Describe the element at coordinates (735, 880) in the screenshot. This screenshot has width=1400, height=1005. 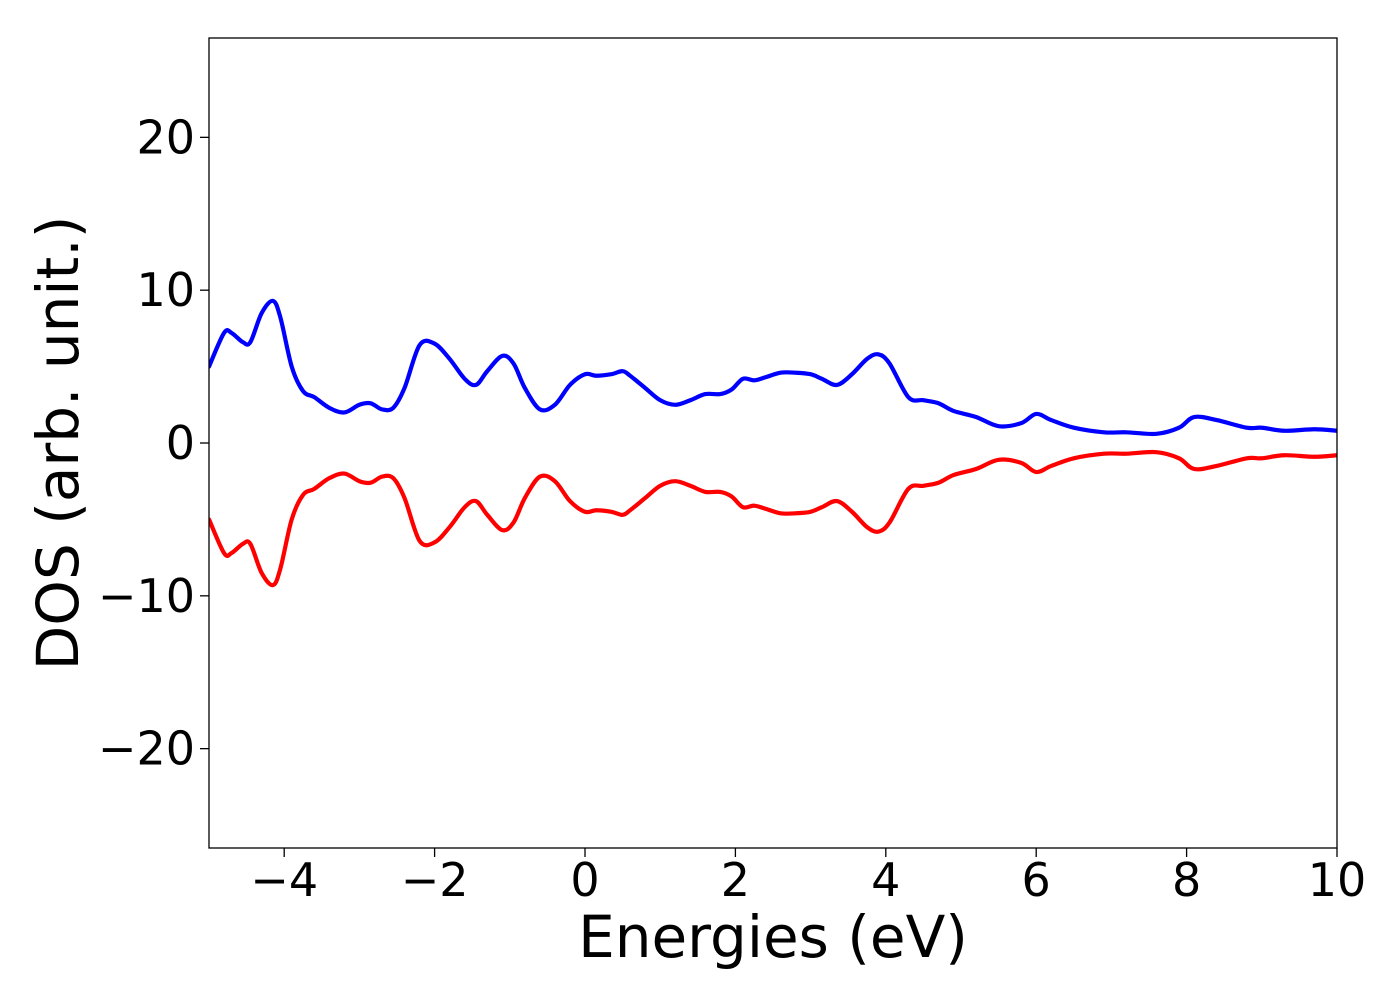
I see `x-tick-label: 2` at that location.